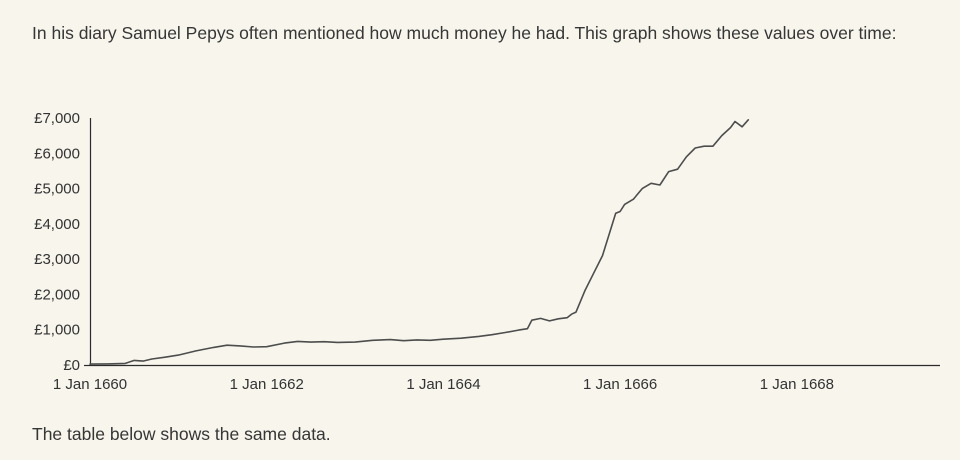 This screenshot has height=460, width=960. I want to click on y-axis-label: £5,000, so click(57, 189).